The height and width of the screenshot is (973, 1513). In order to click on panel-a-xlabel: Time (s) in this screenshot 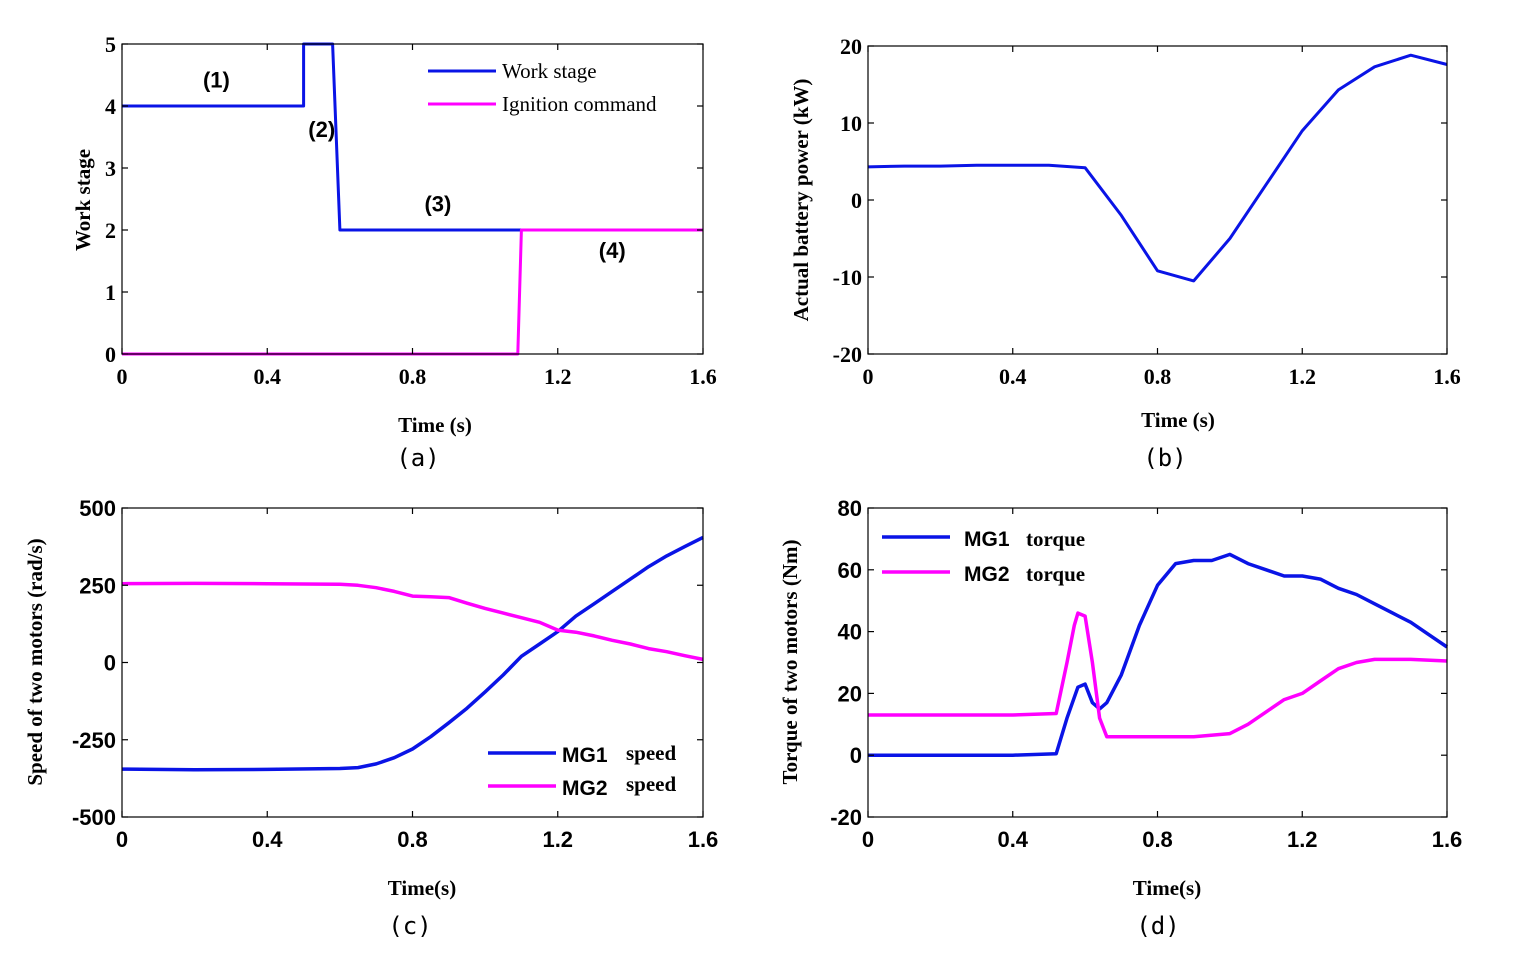, I will do `click(435, 425)`.